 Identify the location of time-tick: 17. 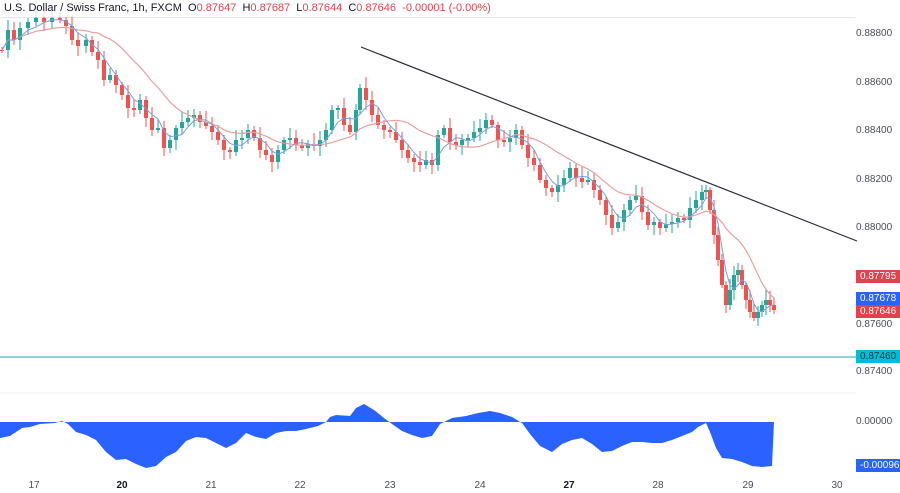
(34, 485).